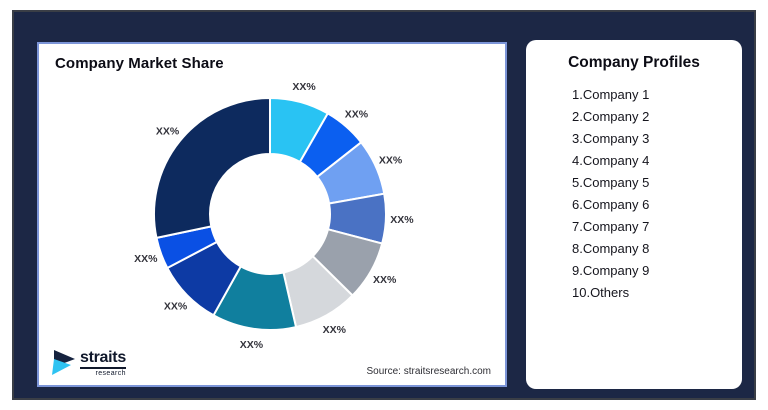 The width and height of the screenshot is (768, 410). What do you see at coordinates (63, 362) in the screenshot?
I see `straits-logo-icon` at bounding box center [63, 362].